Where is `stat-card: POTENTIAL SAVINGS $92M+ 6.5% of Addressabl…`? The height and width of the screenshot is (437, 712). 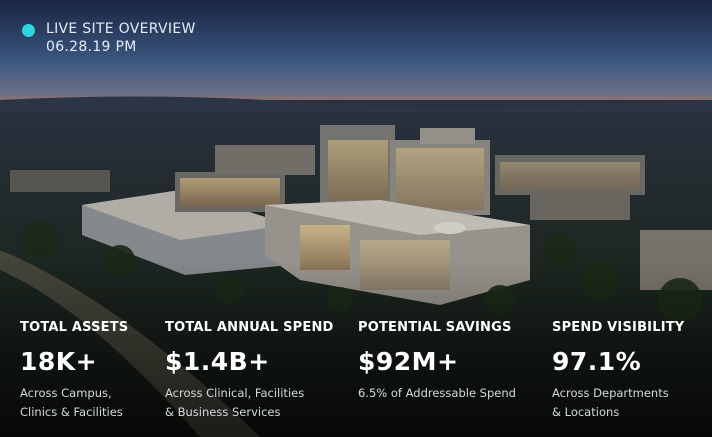 stat-card: POTENTIAL SAVINGS $92M+ 6.5% of Addressabl… is located at coordinates (437, 361).